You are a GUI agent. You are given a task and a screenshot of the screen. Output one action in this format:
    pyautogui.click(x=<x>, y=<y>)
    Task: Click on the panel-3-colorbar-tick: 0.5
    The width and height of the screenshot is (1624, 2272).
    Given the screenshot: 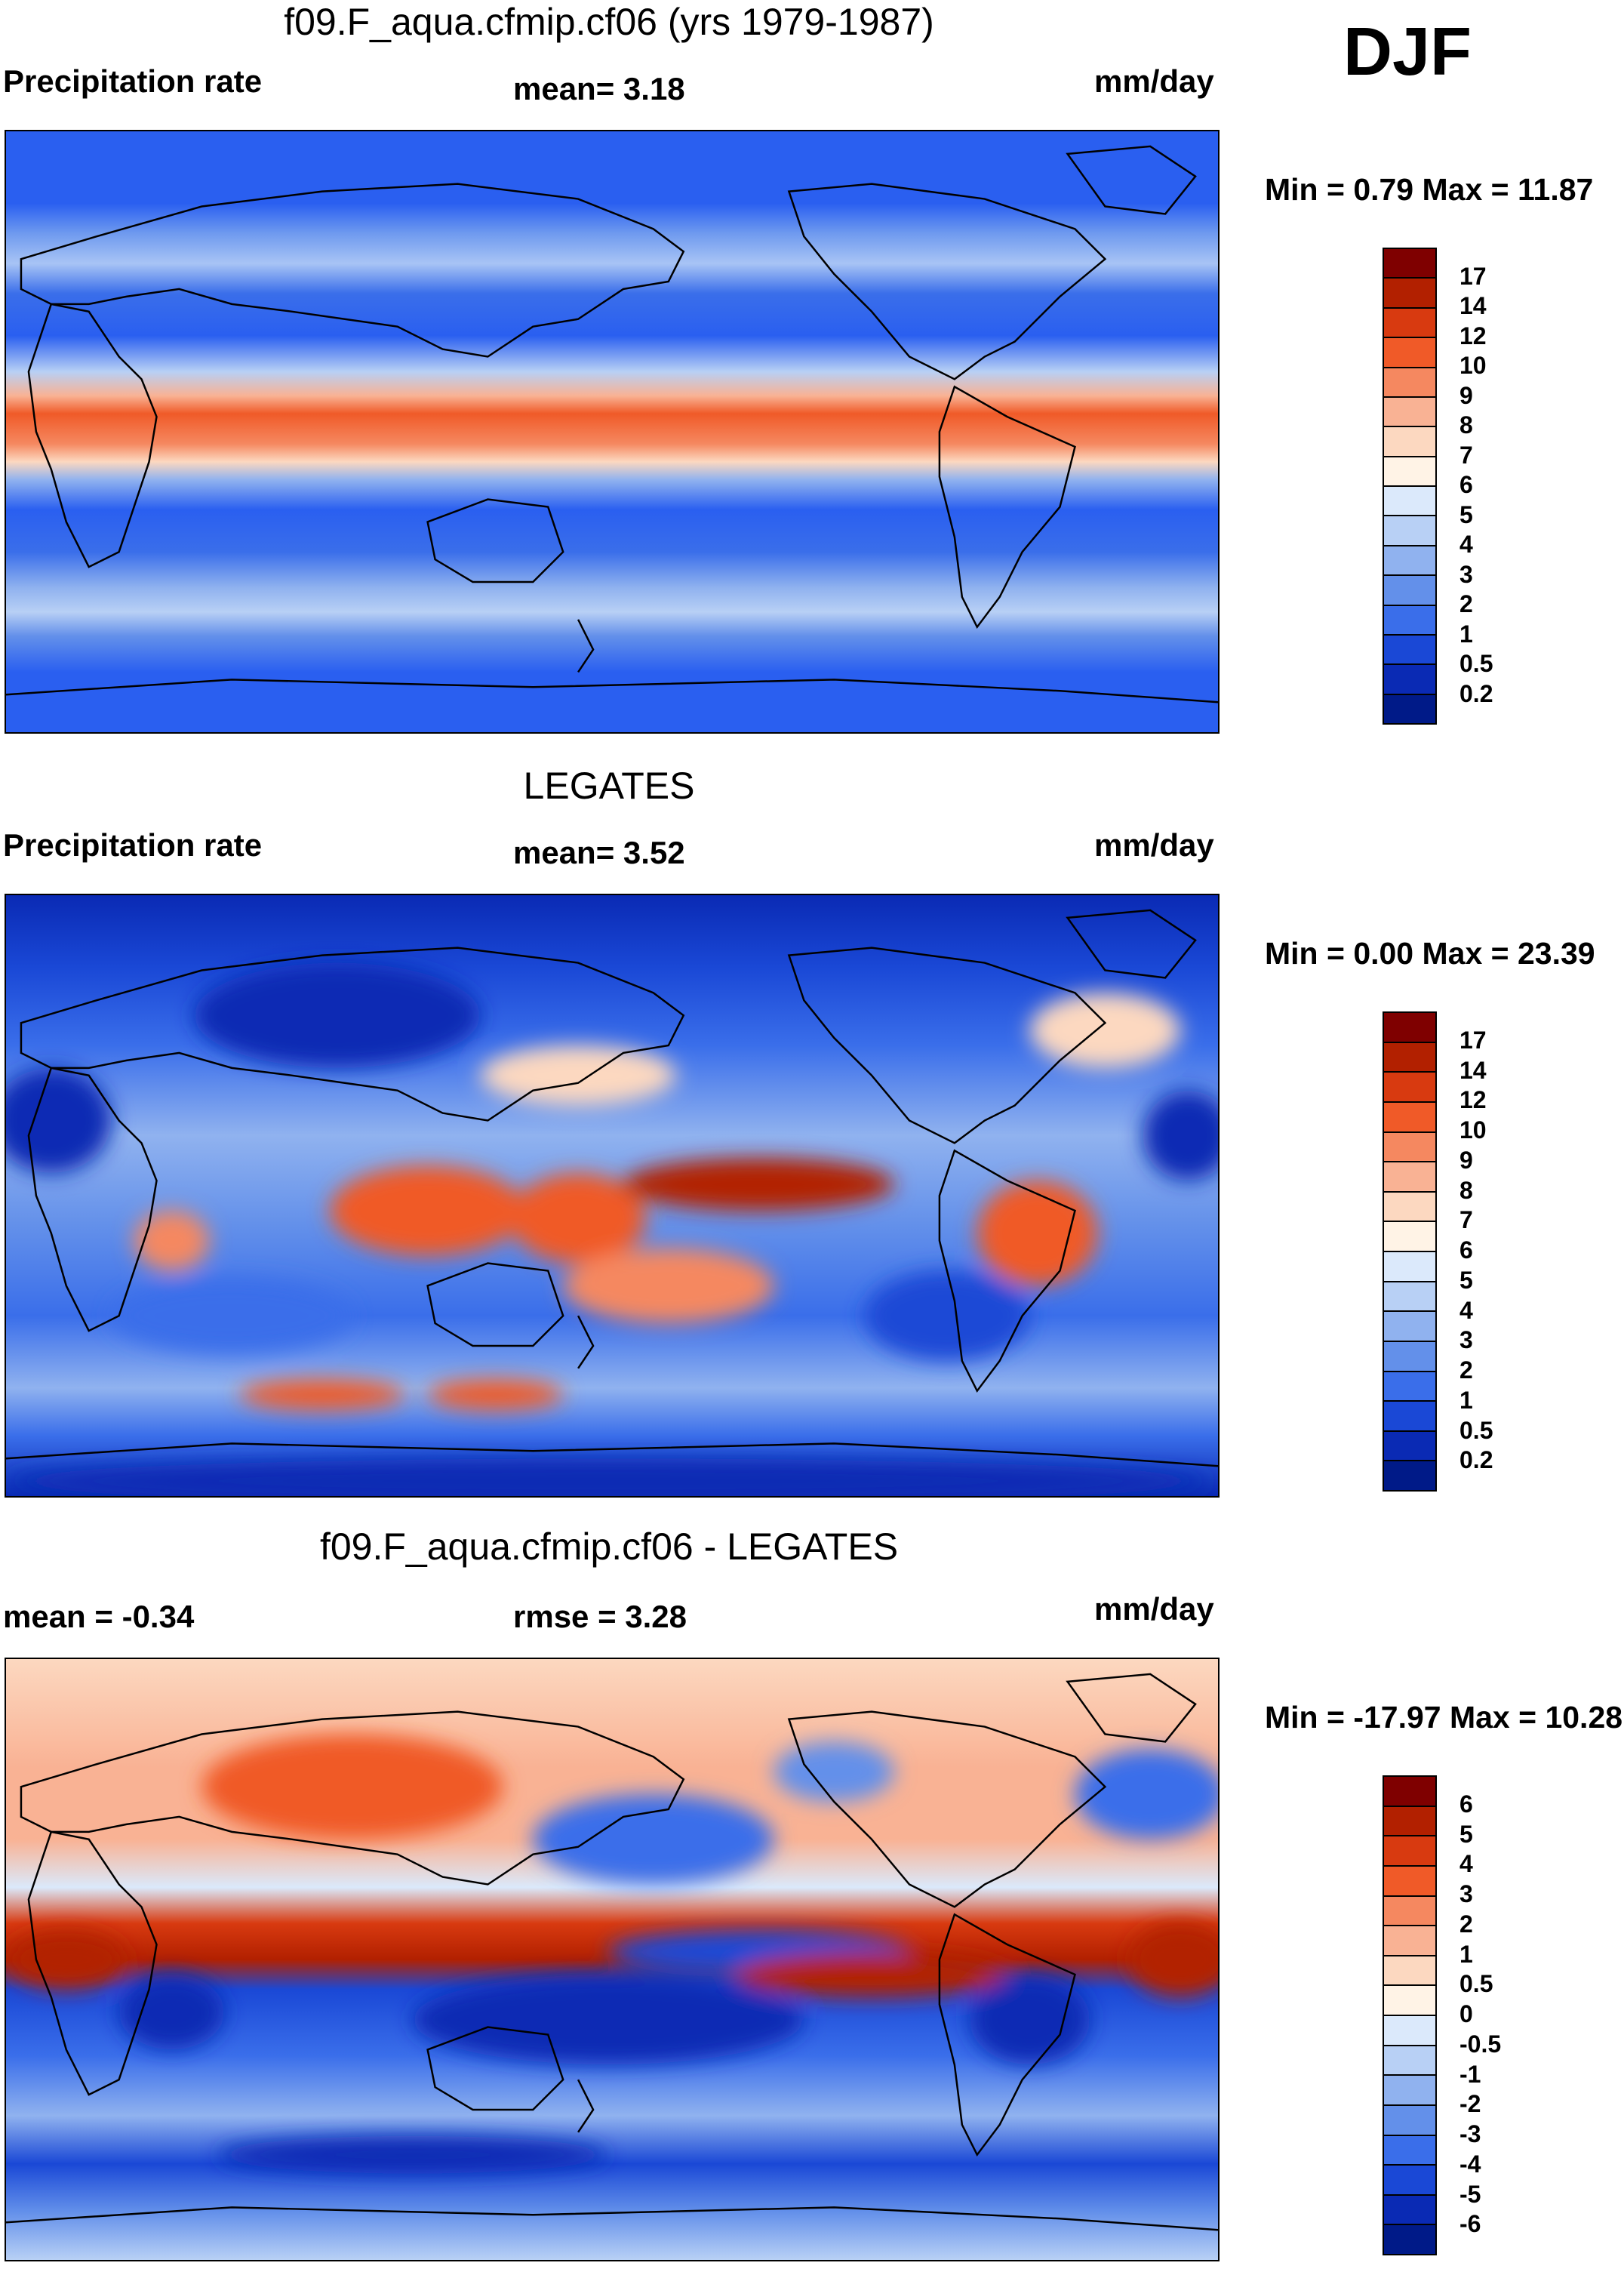 What is the action you would take?
    pyautogui.click(x=1476, y=1984)
    